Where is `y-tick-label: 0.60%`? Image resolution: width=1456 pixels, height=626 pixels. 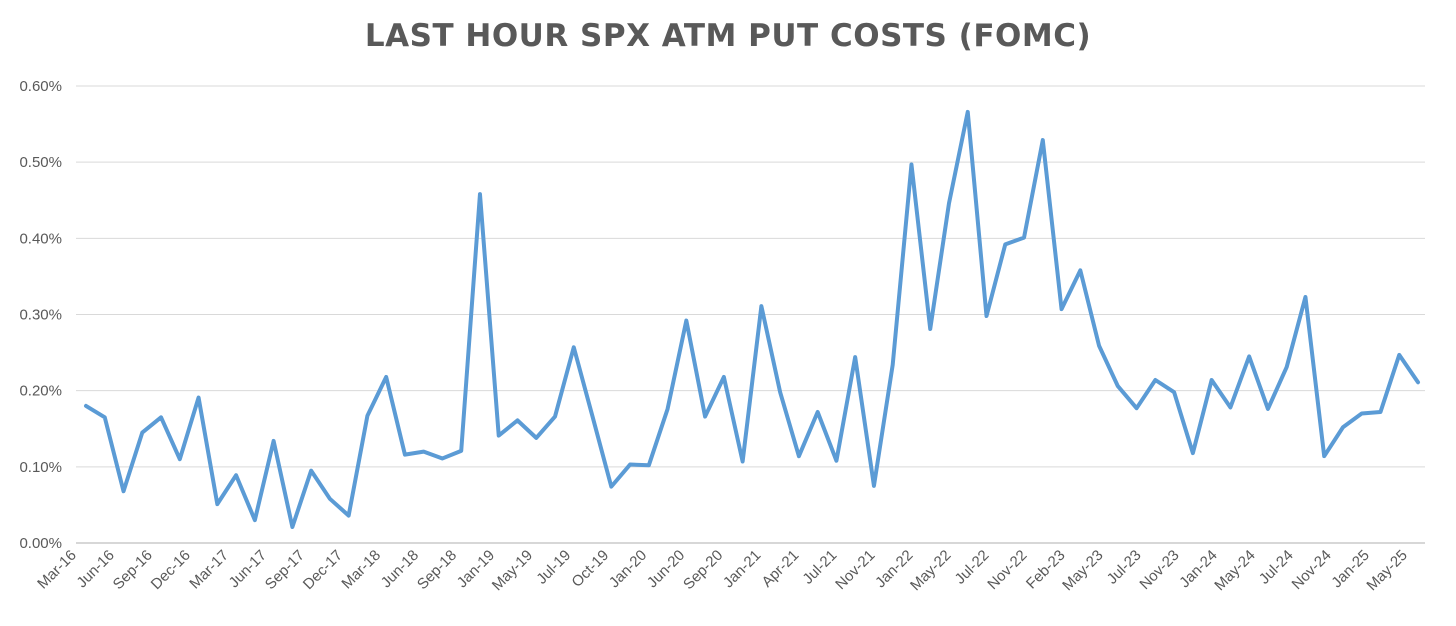
y-tick-label: 0.60% is located at coordinates (40, 86).